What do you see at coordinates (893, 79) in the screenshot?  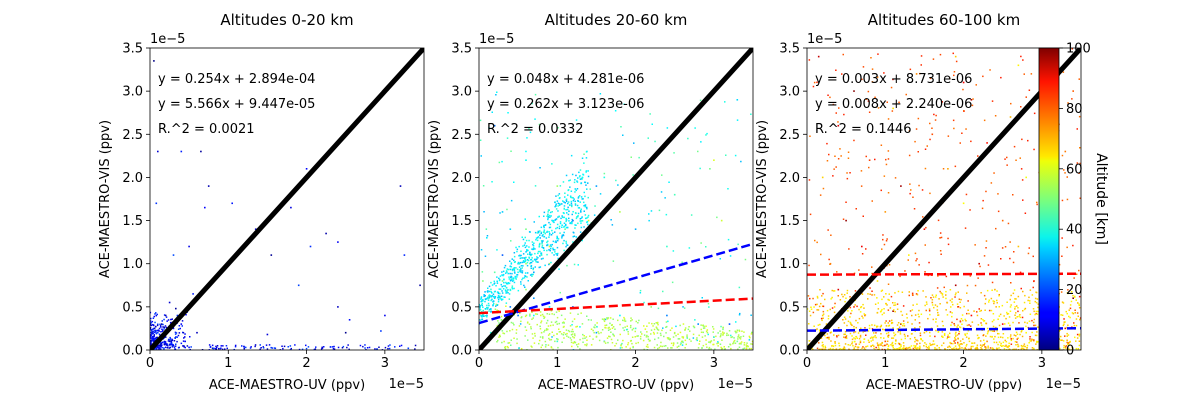 I see `fit-annotation: y = 0.003x + 8.731e-06` at bounding box center [893, 79].